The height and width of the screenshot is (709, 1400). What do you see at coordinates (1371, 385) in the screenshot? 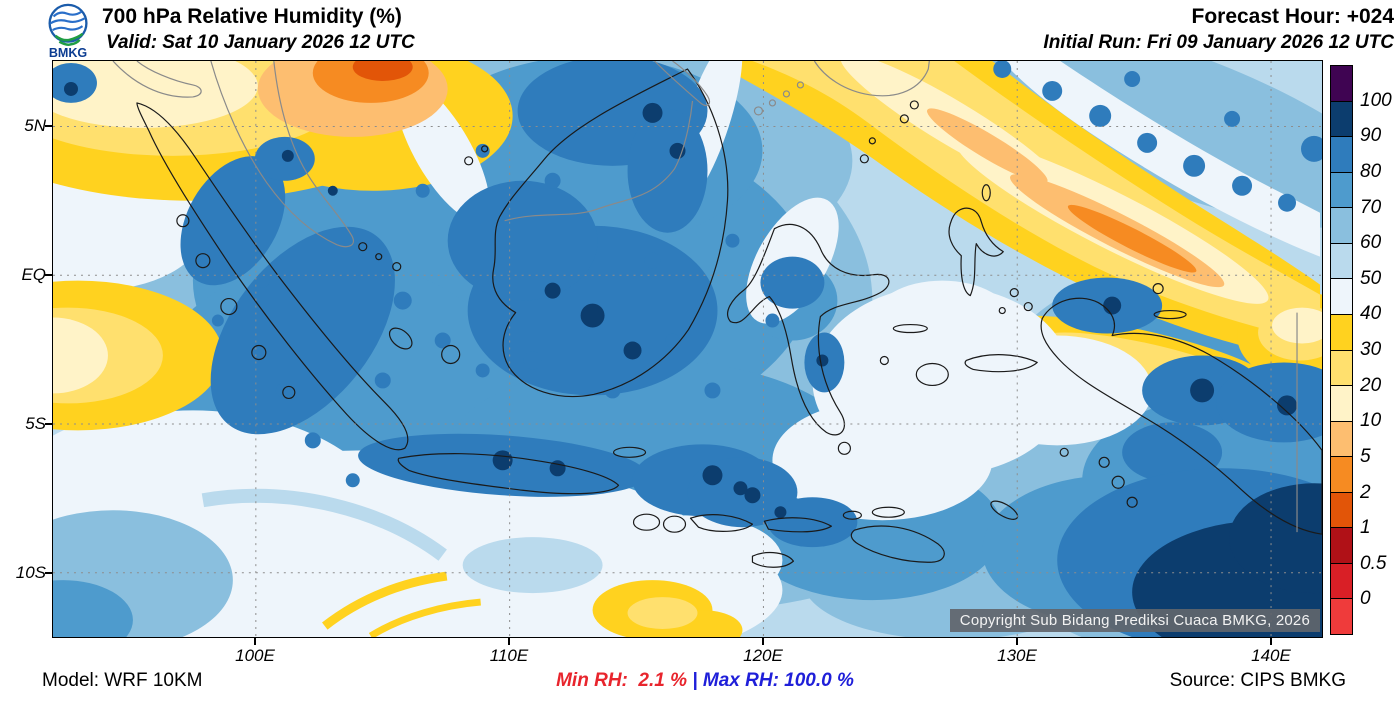
I see `colorbar-label: 20` at bounding box center [1371, 385].